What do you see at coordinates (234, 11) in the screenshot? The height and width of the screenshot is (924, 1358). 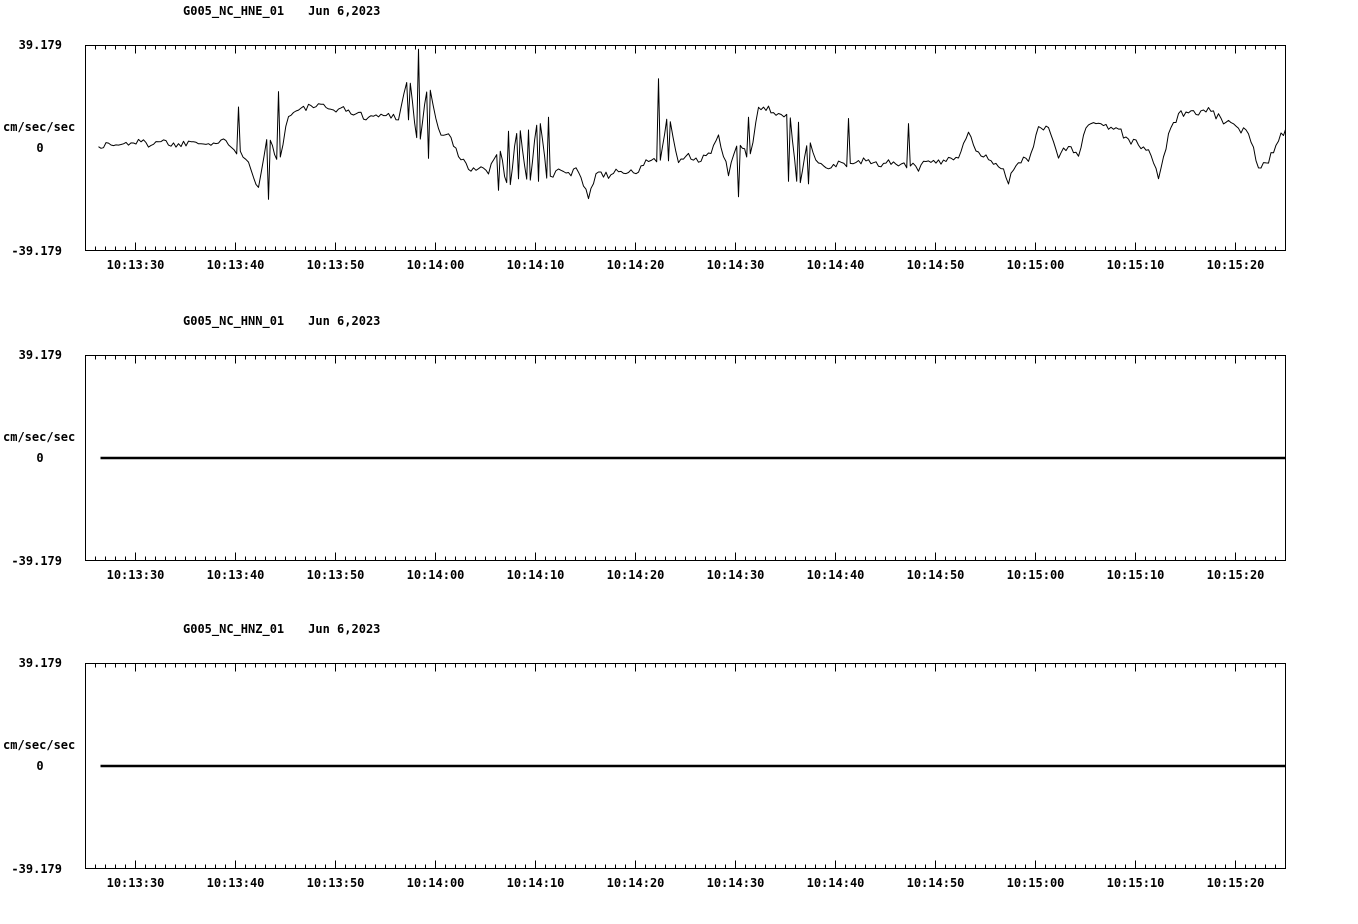 I see `station-channel-label: G005_NC_HNE_01` at bounding box center [234, 11].